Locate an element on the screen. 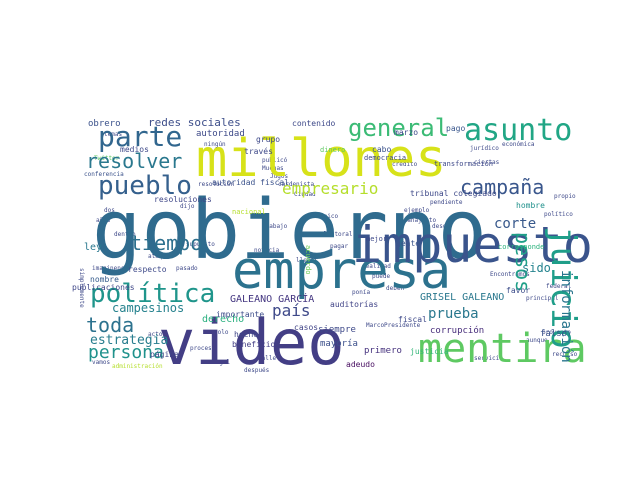 The width and height of the screenshot is (640, 480). cloud-word: cabo is located at coordinates (381, 149).